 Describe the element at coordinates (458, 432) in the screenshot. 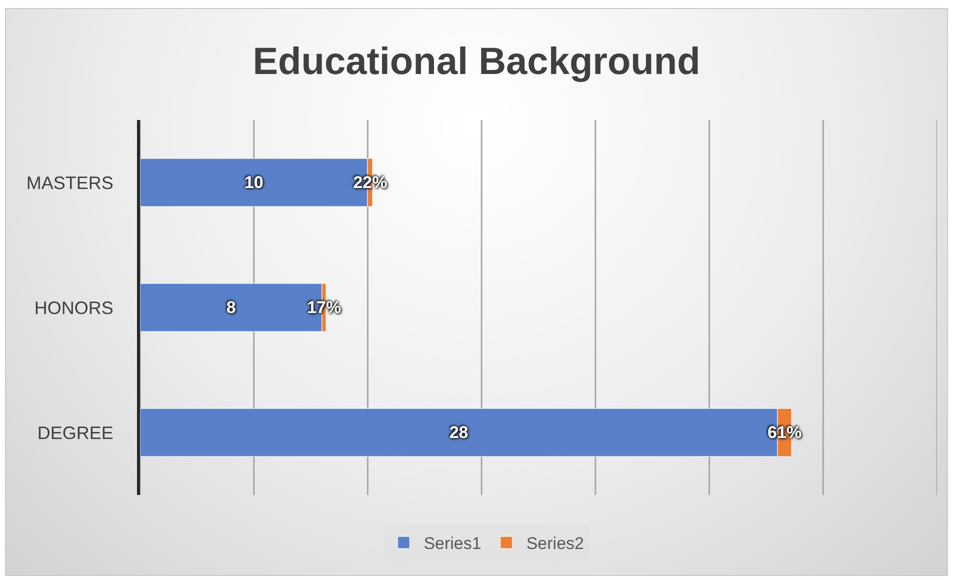

I see `data-label: 28` at that location.